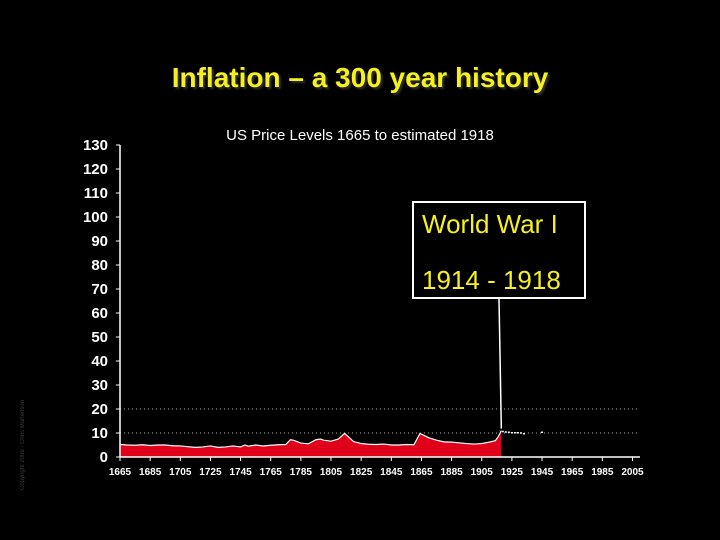 The height and width of the screenshot is (540, 720). I want to click on x-tick-label: 1745, so click(240, 472).